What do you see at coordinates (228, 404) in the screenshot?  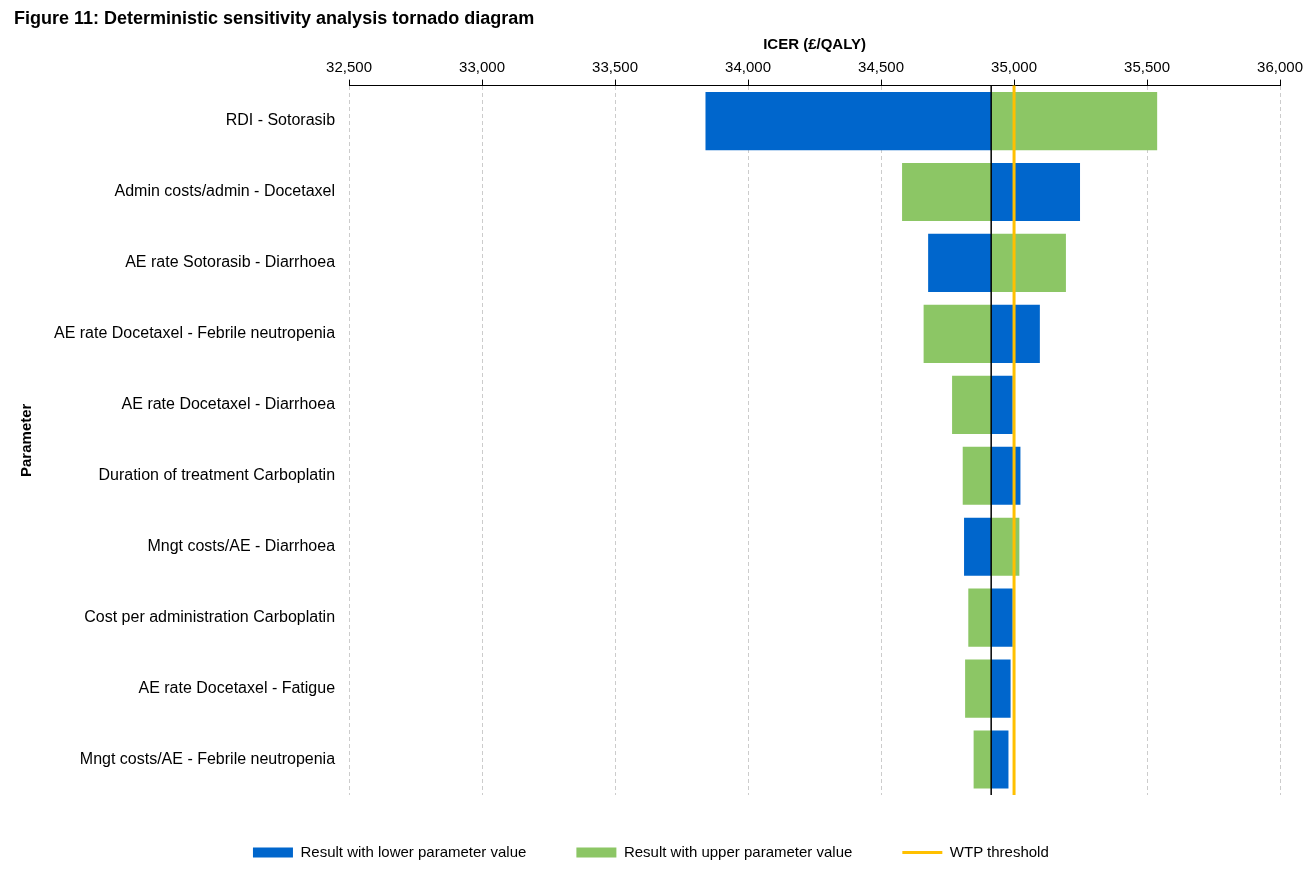 I see `y-tick-label: AE rate Docetaxel - Diarrhoea` at bounding box center [228, 404].